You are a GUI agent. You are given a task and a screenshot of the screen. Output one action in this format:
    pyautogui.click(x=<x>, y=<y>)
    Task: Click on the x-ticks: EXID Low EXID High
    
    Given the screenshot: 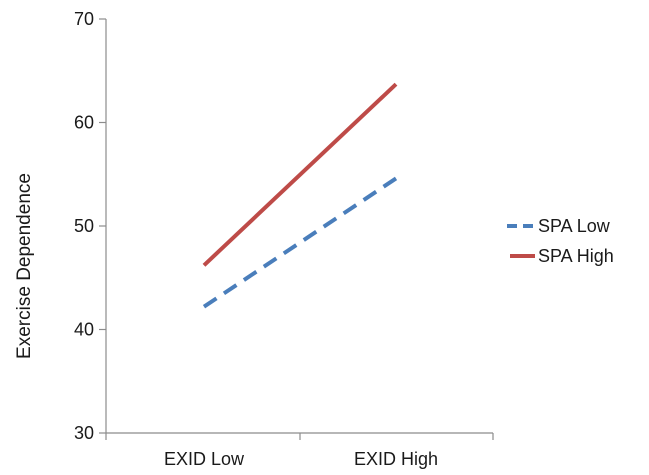 What is the action you would take?
    pyautogui.click(x=299, y=451)
    